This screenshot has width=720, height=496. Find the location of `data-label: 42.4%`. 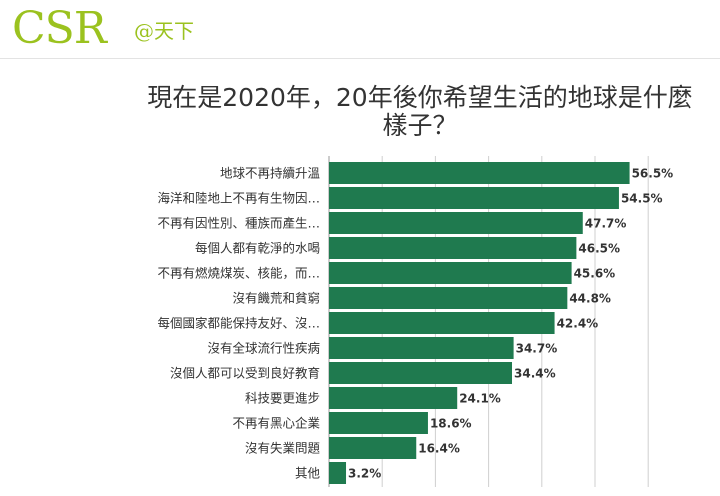

data-label: 42.4% is located at coordinates (578, 324).